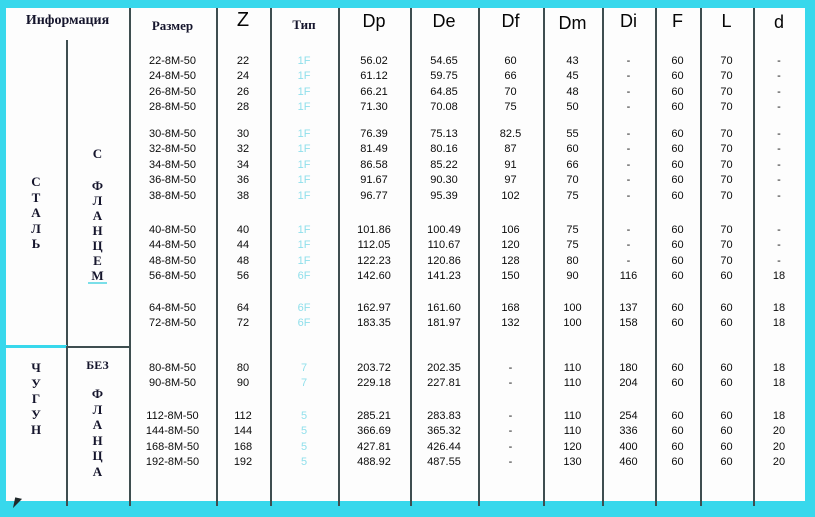  What do you see at coordinates (243, 307) in the screenshot?
I see `cell-z: 64` at bounding box center [243, 307].